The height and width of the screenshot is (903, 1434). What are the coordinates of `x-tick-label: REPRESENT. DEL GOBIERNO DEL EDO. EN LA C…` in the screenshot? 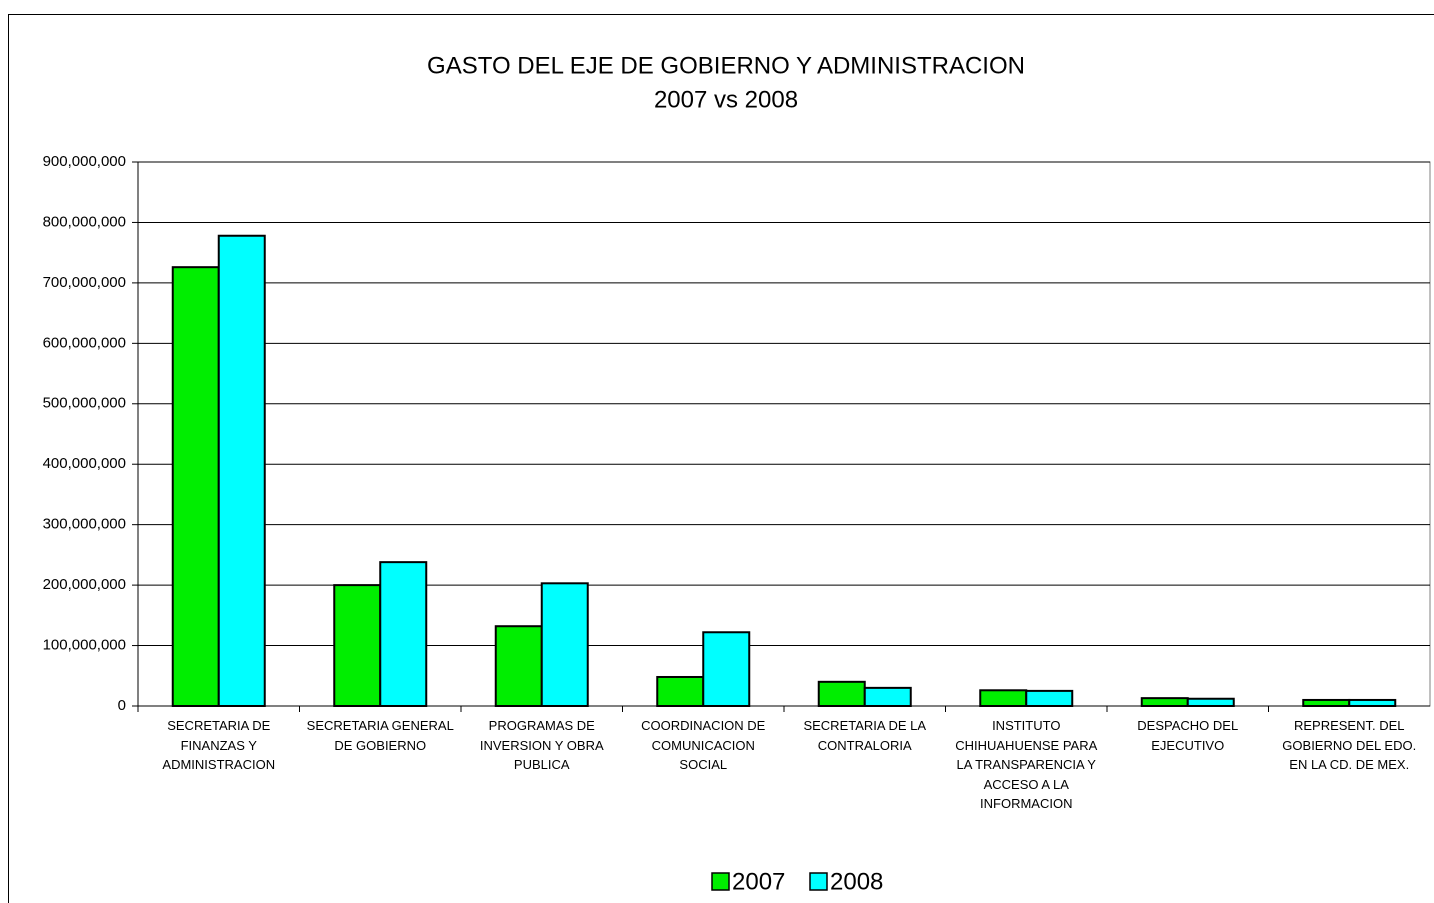 It's located at (1349, 745).